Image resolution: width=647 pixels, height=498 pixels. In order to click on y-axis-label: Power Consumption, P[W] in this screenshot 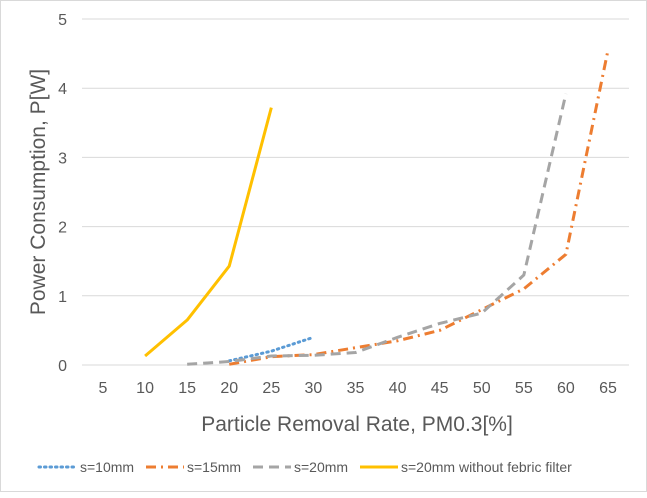, I will do `click(38, 192)`.